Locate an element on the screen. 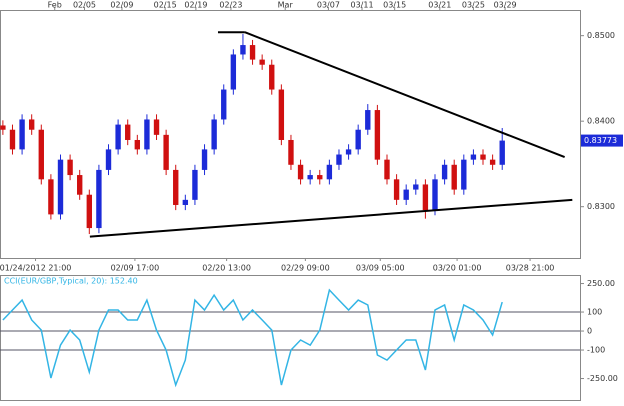 This screenshot has height=406, width=624. last-price-box is located at coordinates (602, 140).